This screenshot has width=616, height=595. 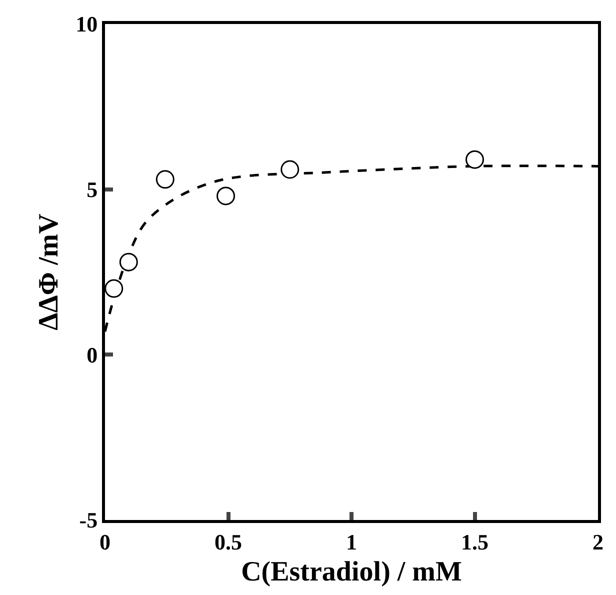 What do you see at coordinates (88, 520) in the screenshot?
I see `y-tick-label: -5` at bounding box center [88, 520].